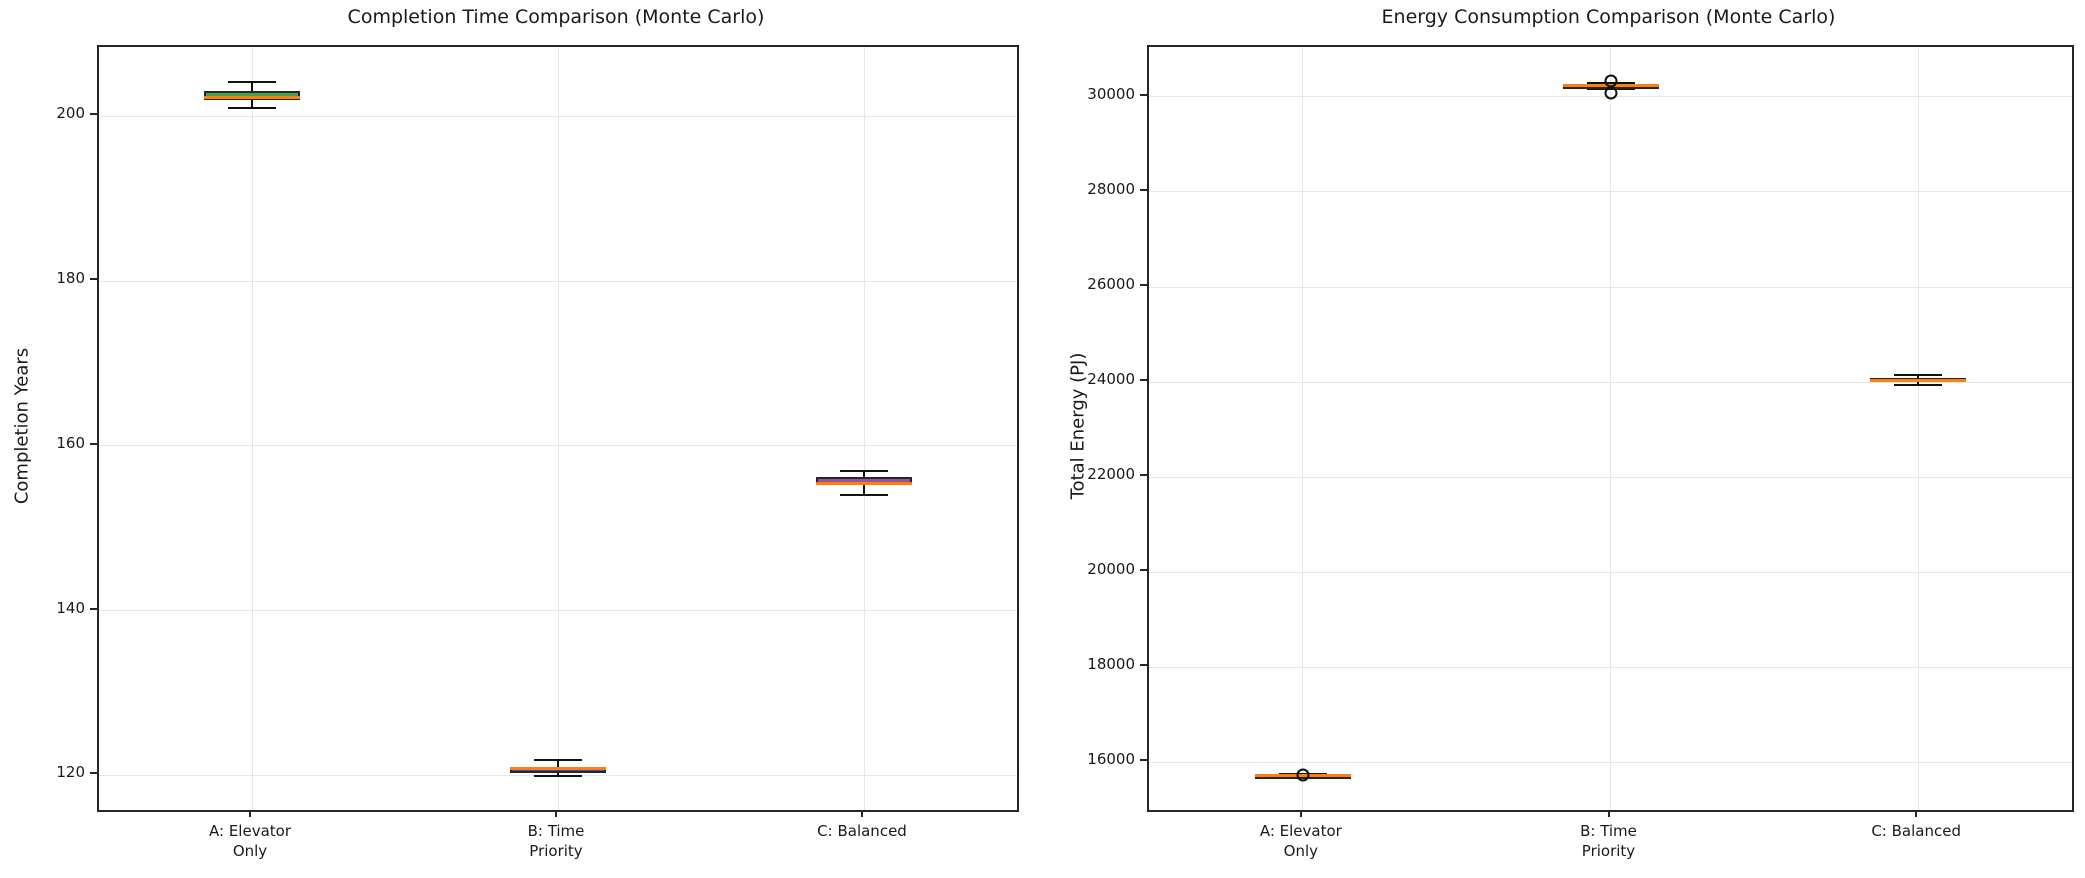 Image resolution: width=2085 pixels, height=878 pixels. I want to click on y-tick-label: 160, so click(70, 442).